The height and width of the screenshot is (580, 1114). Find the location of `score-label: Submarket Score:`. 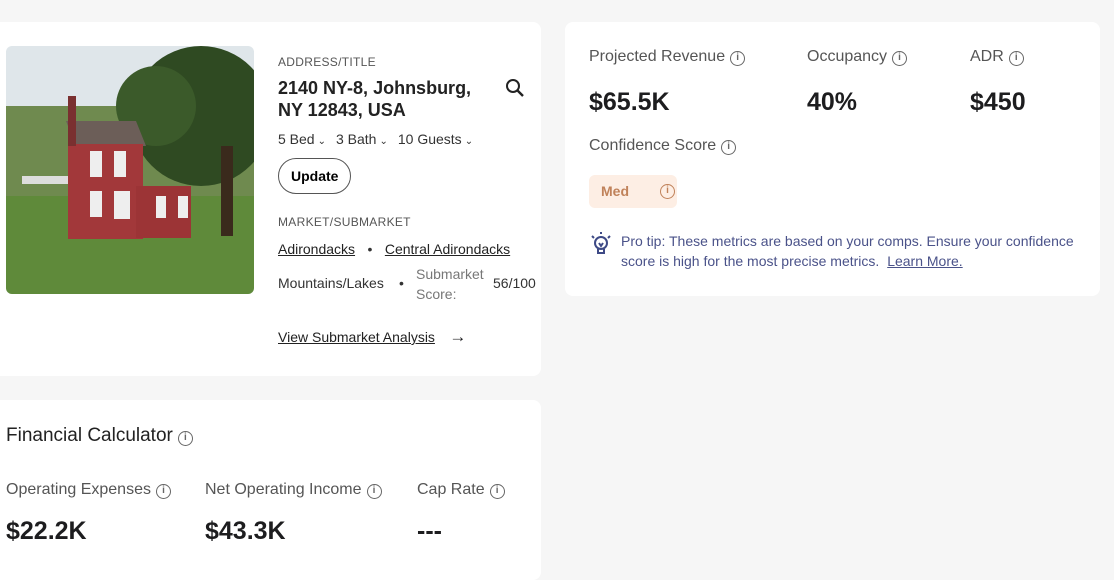

score-label: Submarket Score: is located at coordinates (450, 284).